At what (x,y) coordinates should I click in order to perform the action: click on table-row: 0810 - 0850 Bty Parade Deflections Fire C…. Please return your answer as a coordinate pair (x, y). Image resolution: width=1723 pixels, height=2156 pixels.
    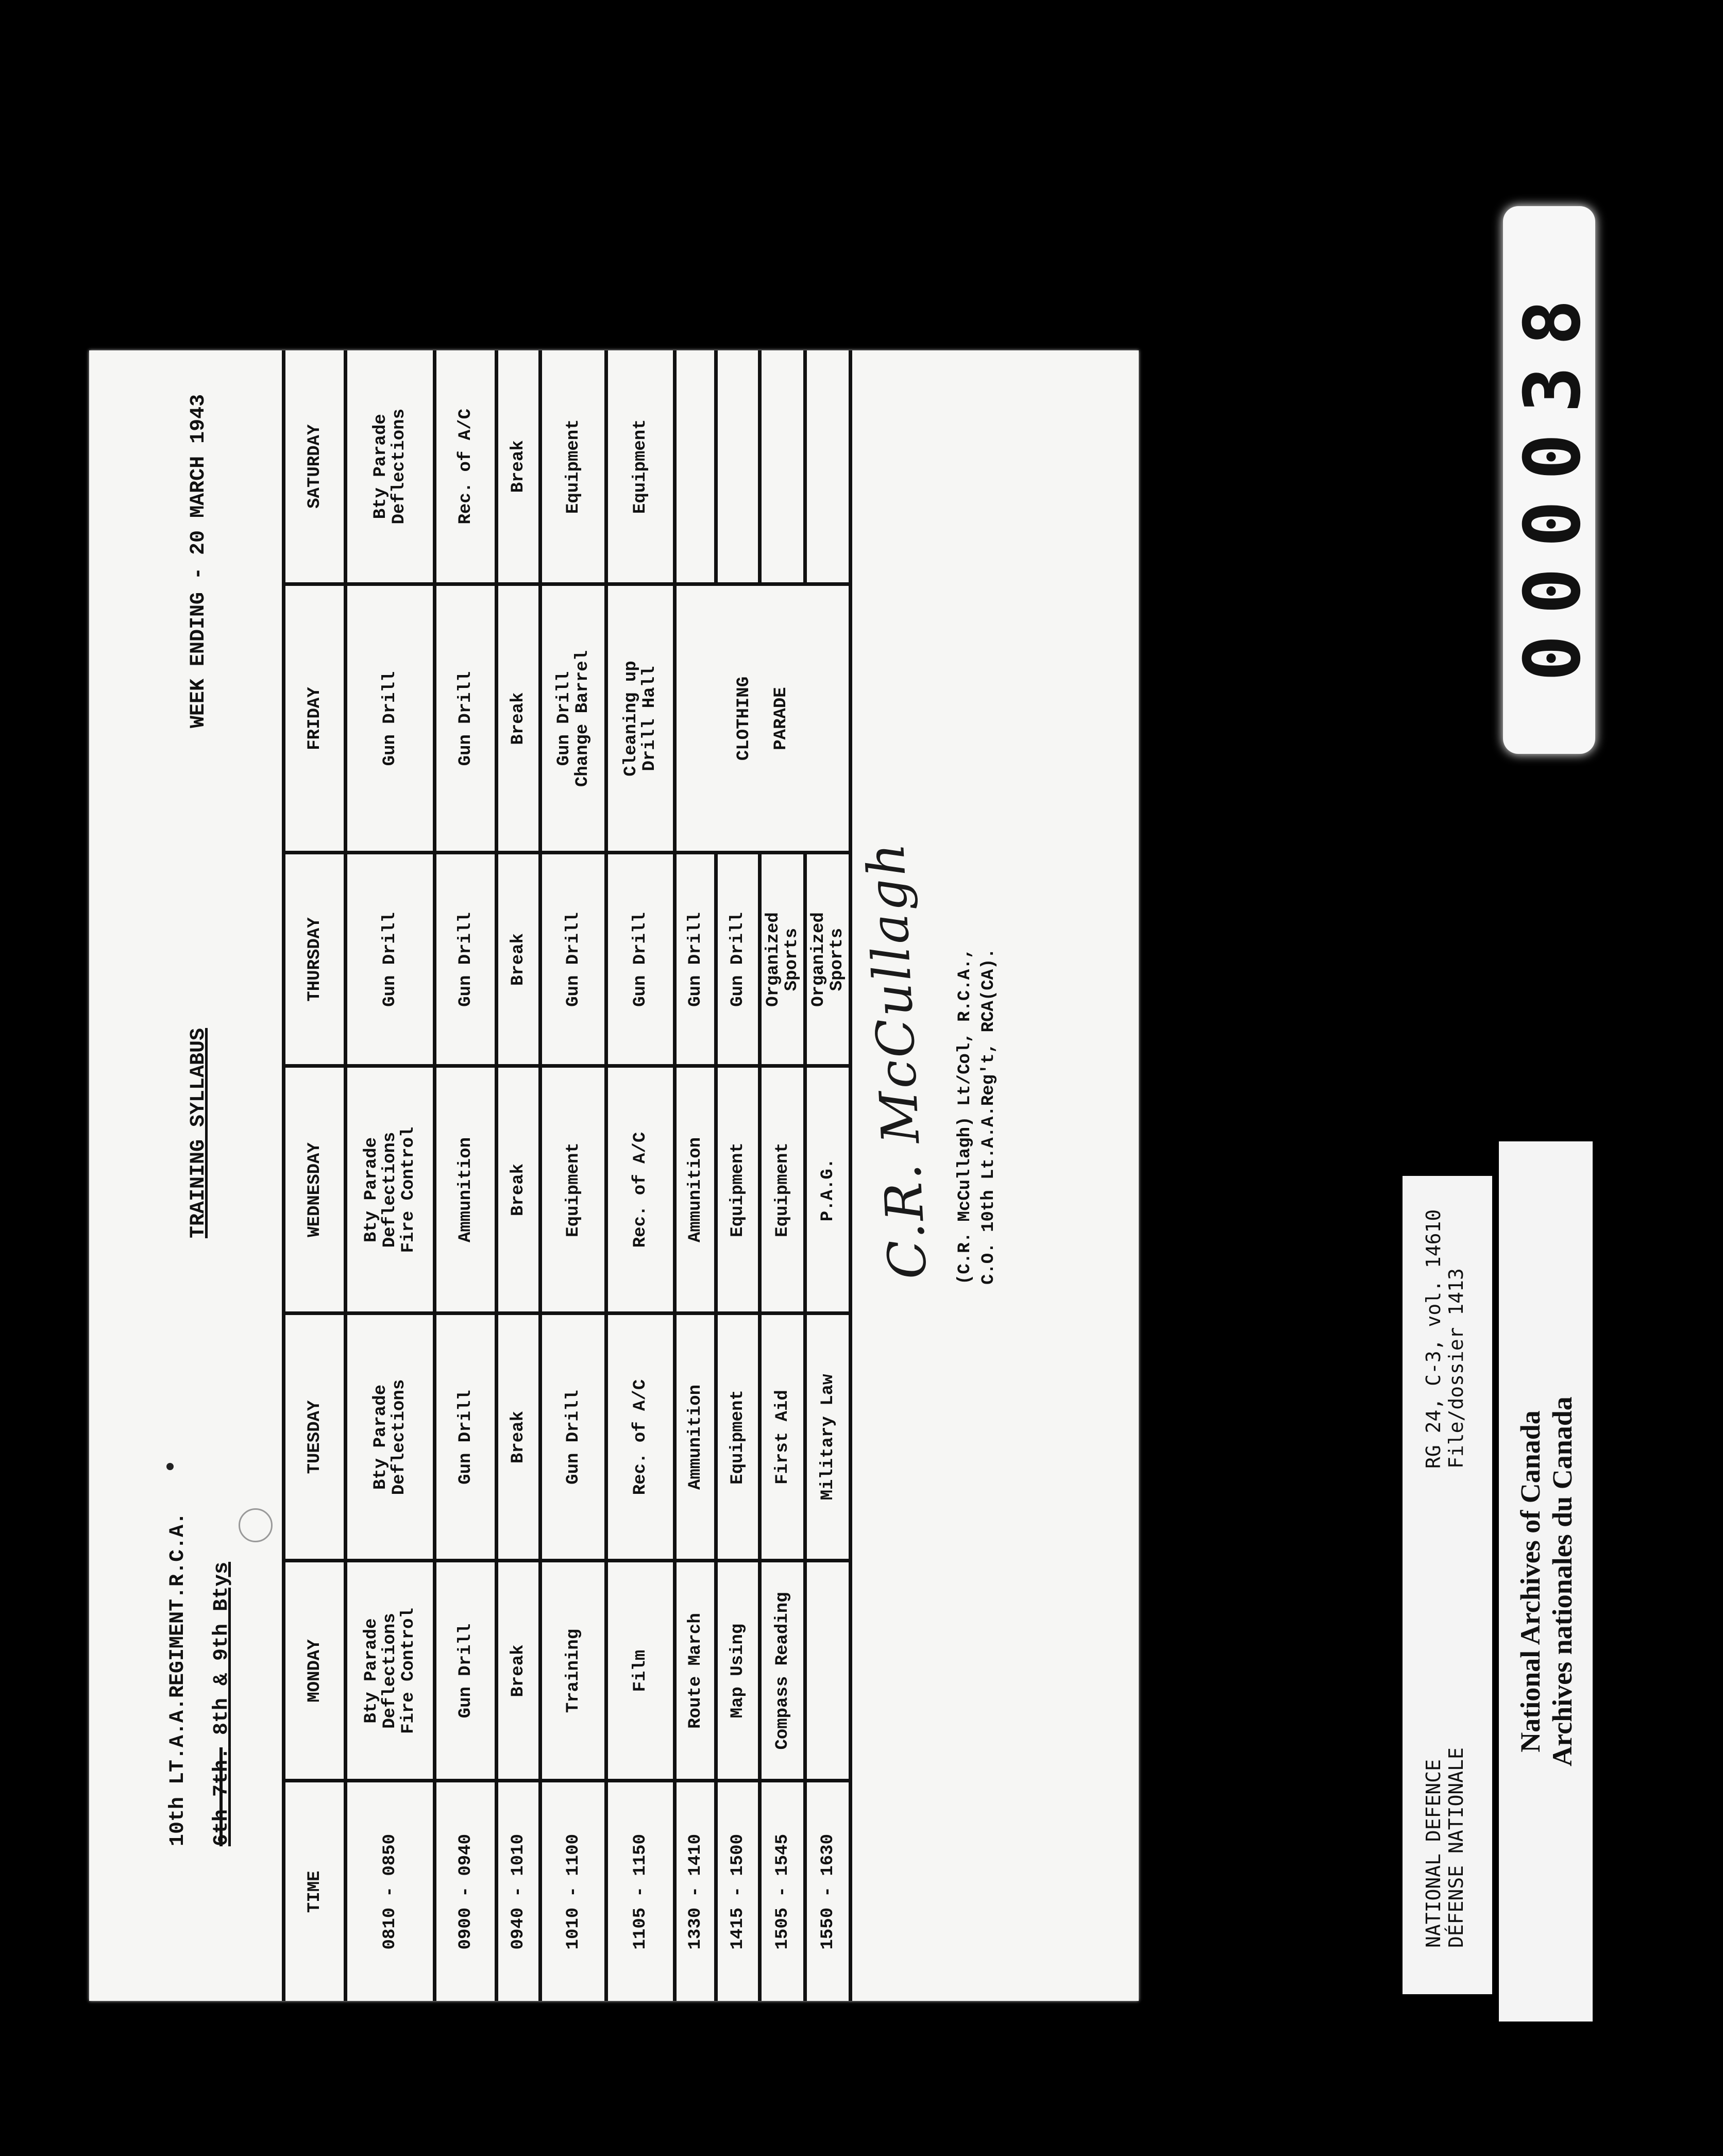
    Looking at the image, I should click on (390, 1175).